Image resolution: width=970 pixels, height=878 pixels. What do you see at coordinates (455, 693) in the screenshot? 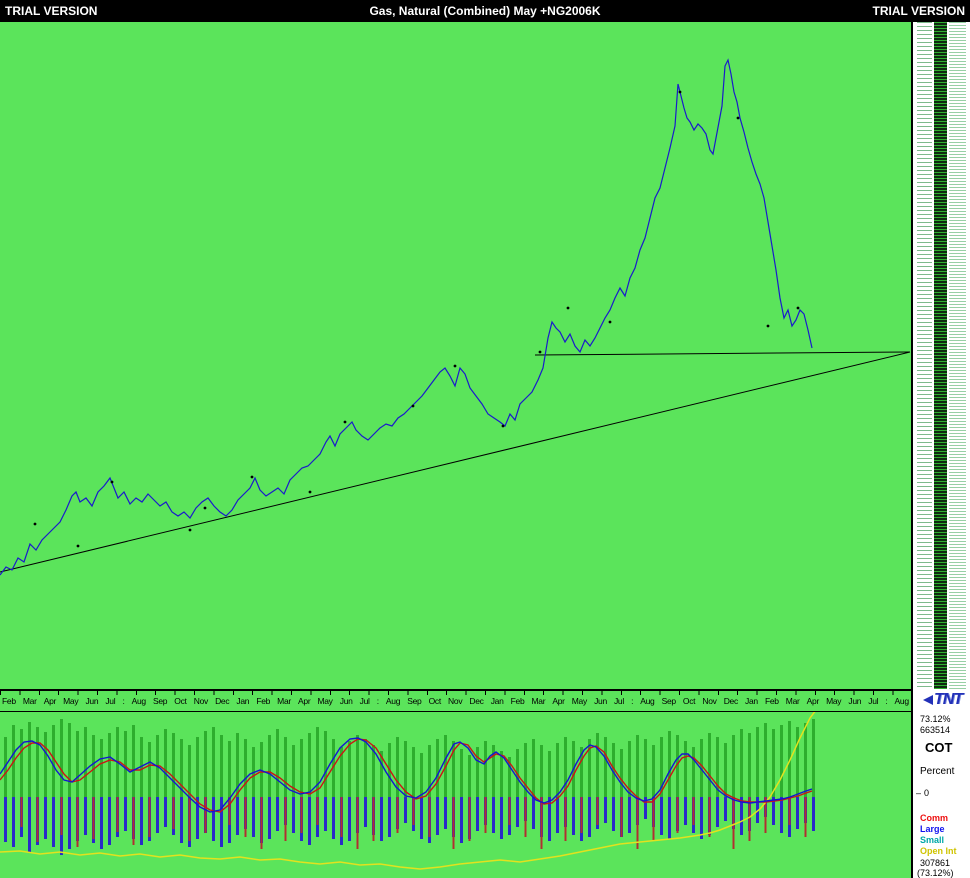
I see `date-axis-ticks` at bounding box center [455, 693].